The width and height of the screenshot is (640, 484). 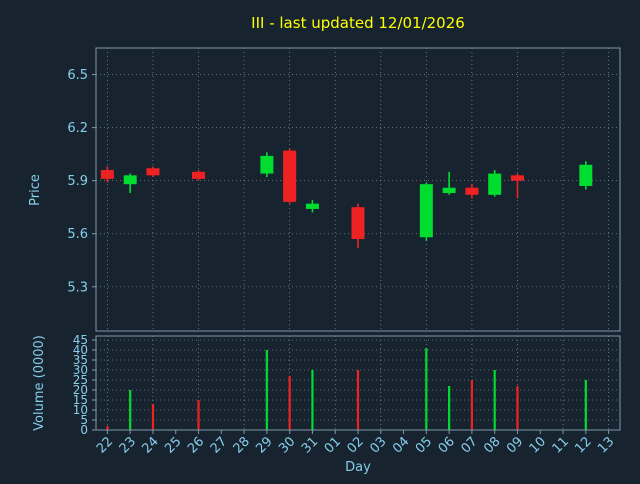 What do you see at coordinates (80, 360) in the screenshot?
I see `volume-tick-label: 35` at bounding box center [80, 360].